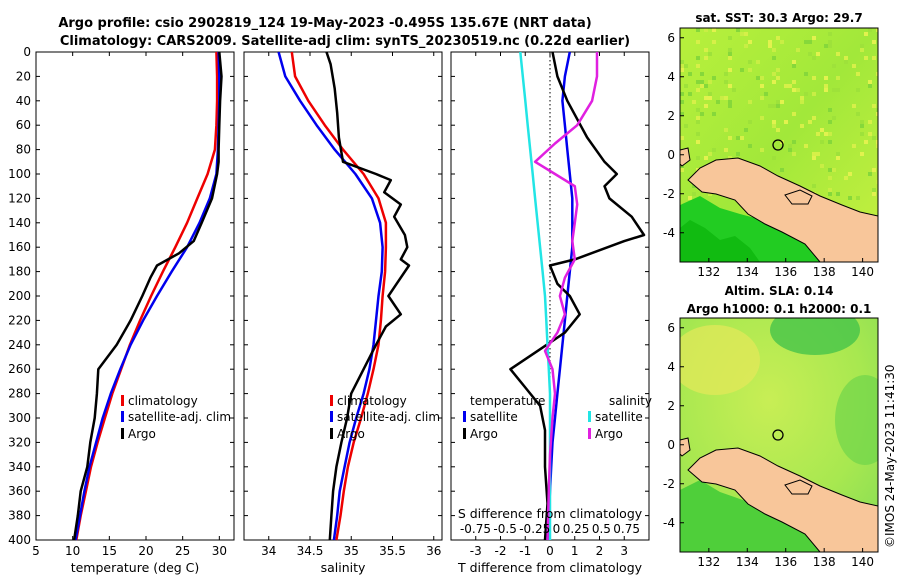  I want to click on sst-map-title: sat. SST: 30.3 Argo: 29.7, so click(778, 18).